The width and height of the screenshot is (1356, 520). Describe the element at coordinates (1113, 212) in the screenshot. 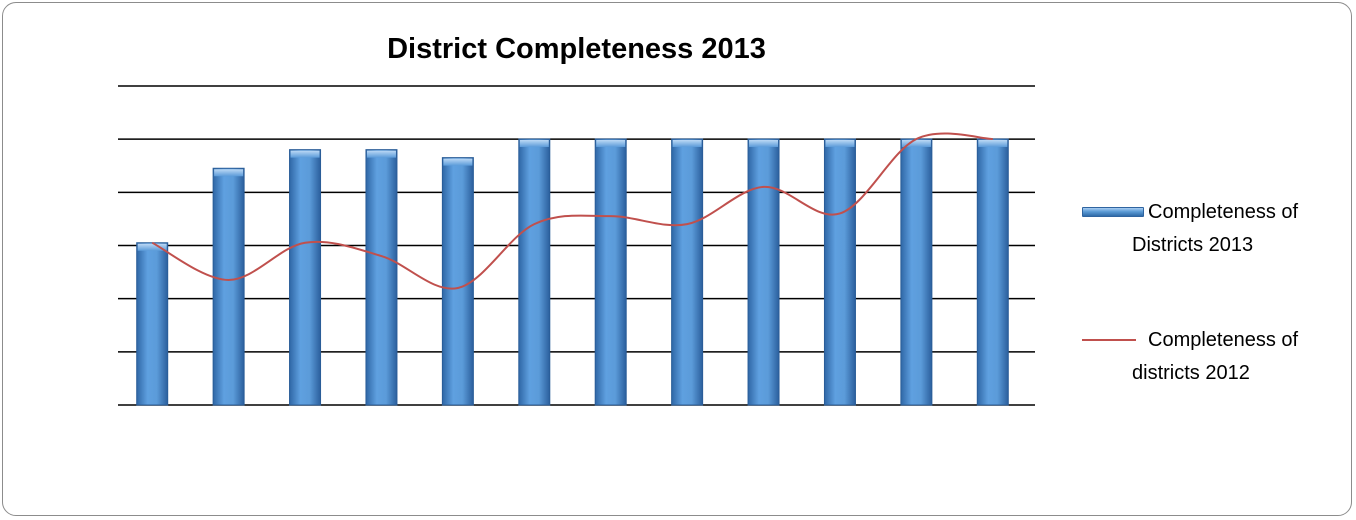

I see `legend-bar-swatch` at that location.